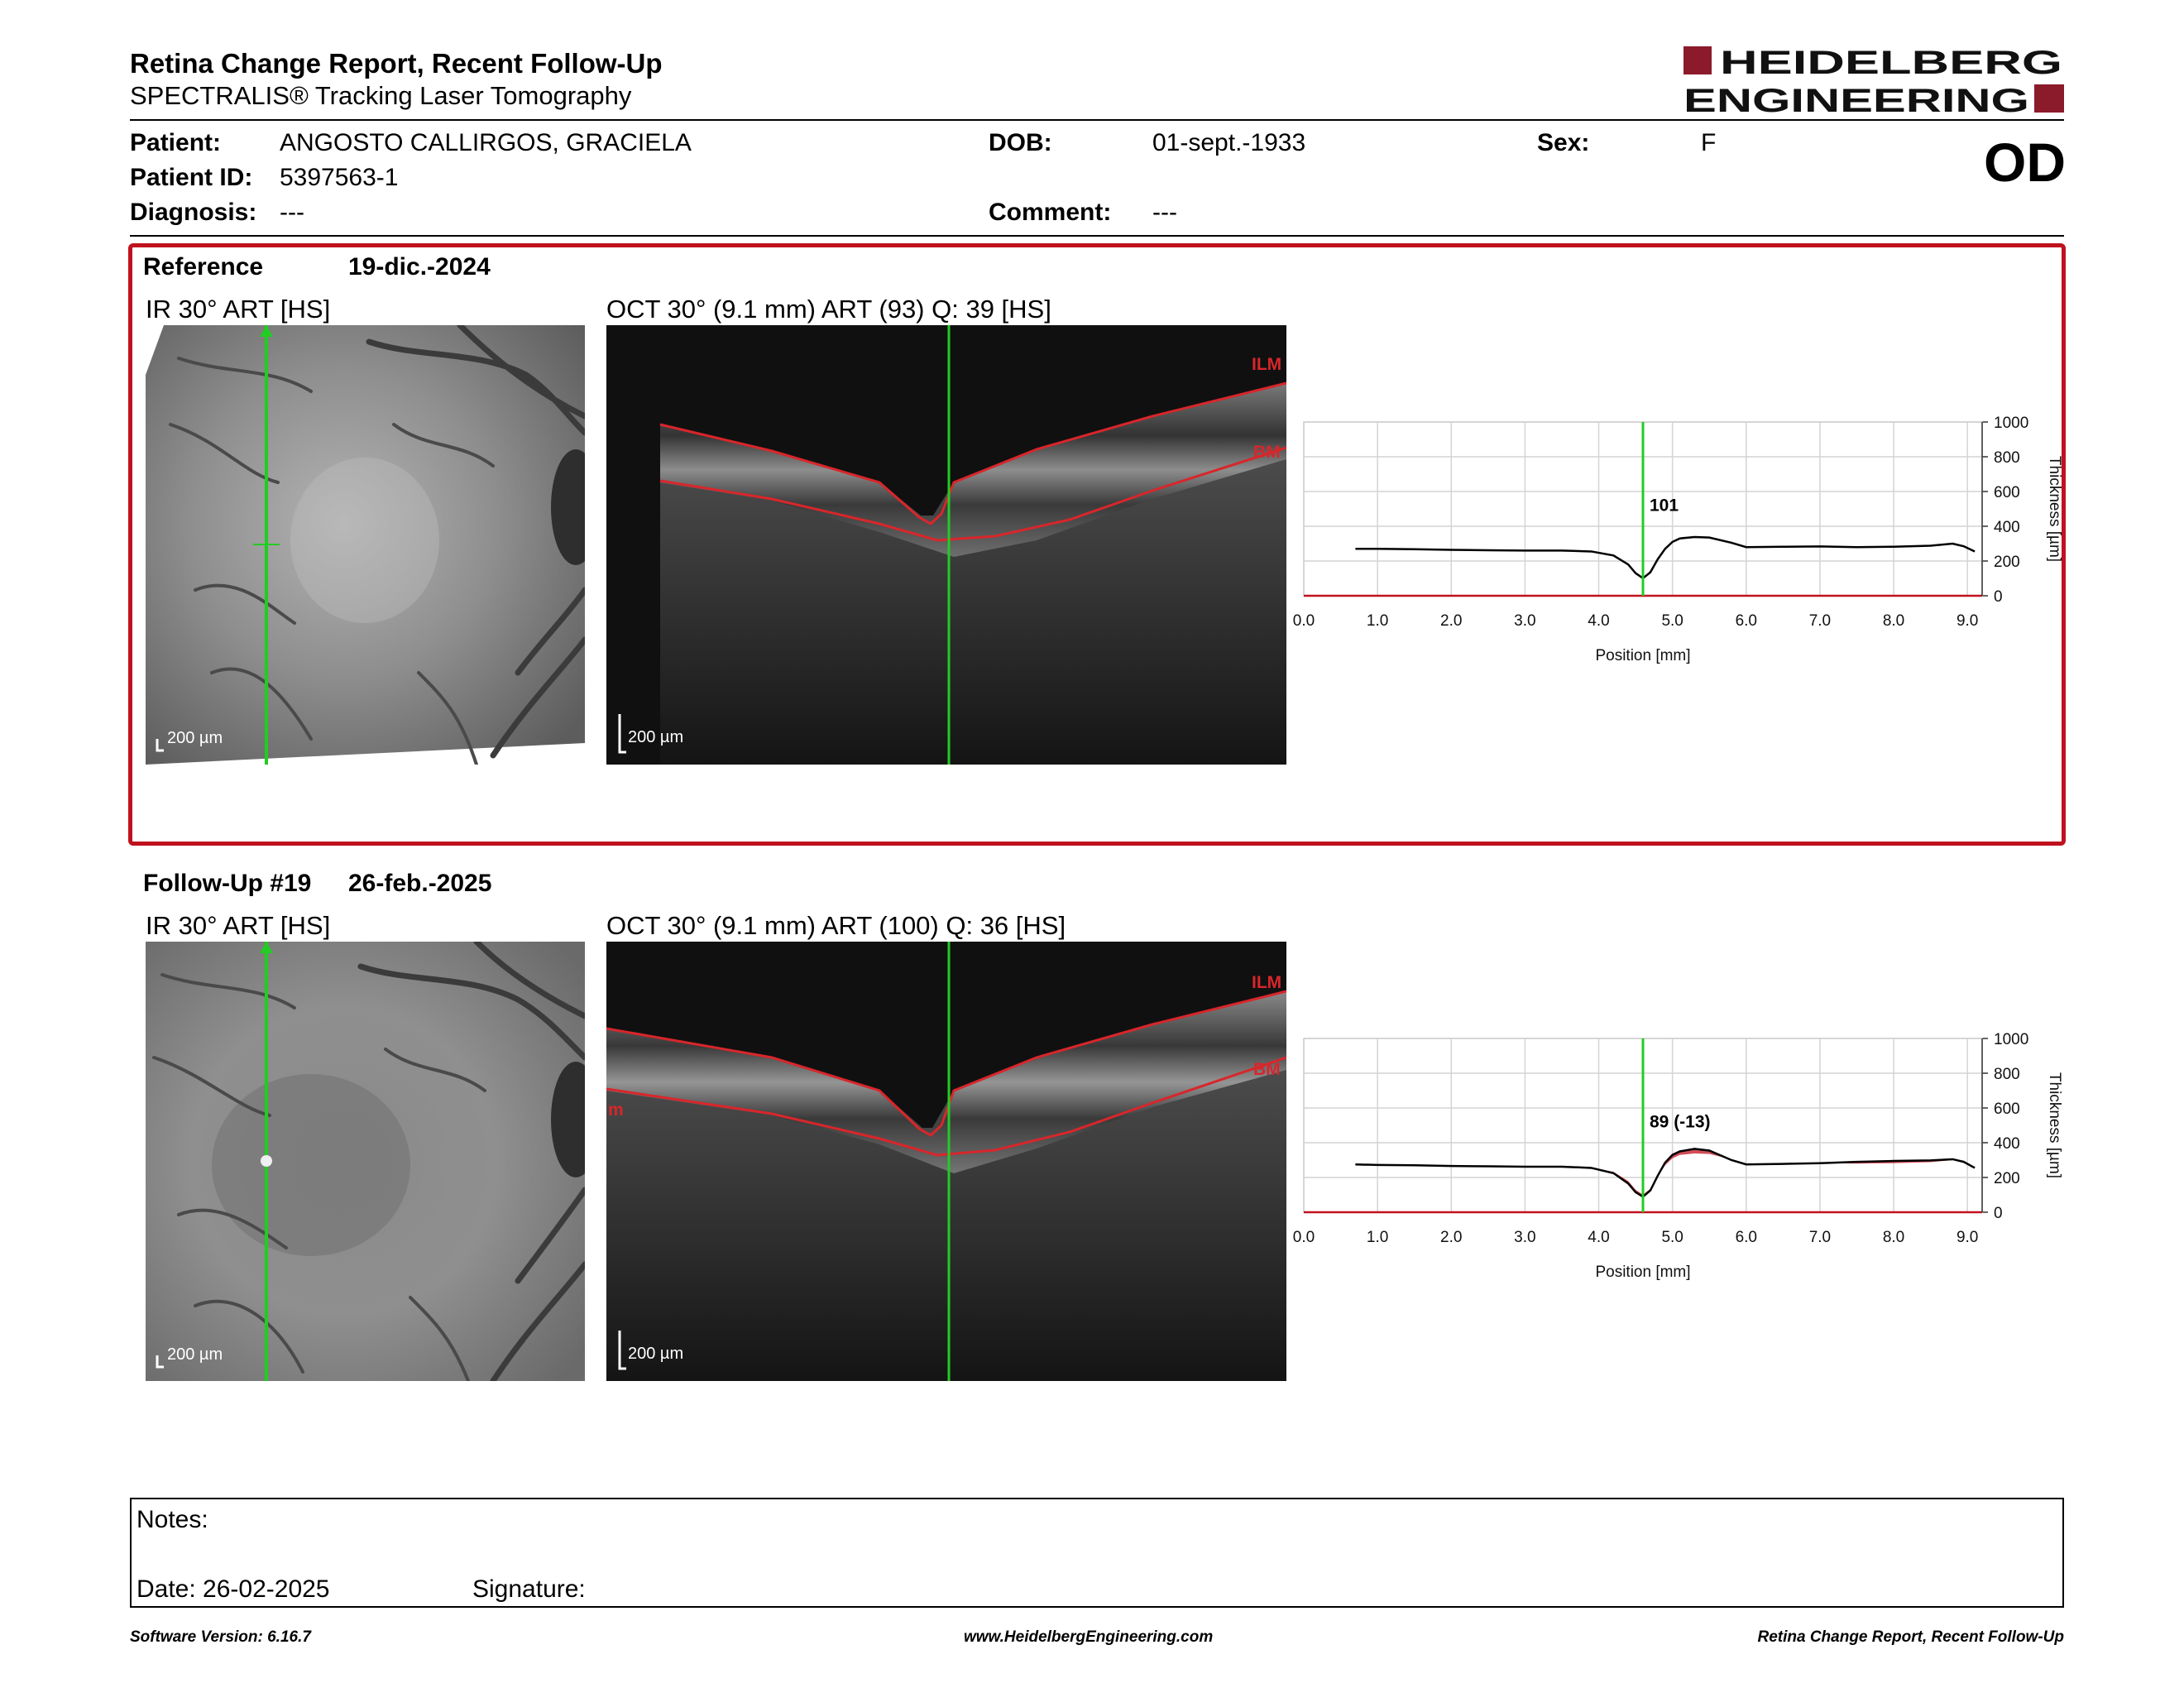  Describe the element at coordinates (419, 267) in the screenshot. I see `reference-date: 19-dic.-2024` at that location.